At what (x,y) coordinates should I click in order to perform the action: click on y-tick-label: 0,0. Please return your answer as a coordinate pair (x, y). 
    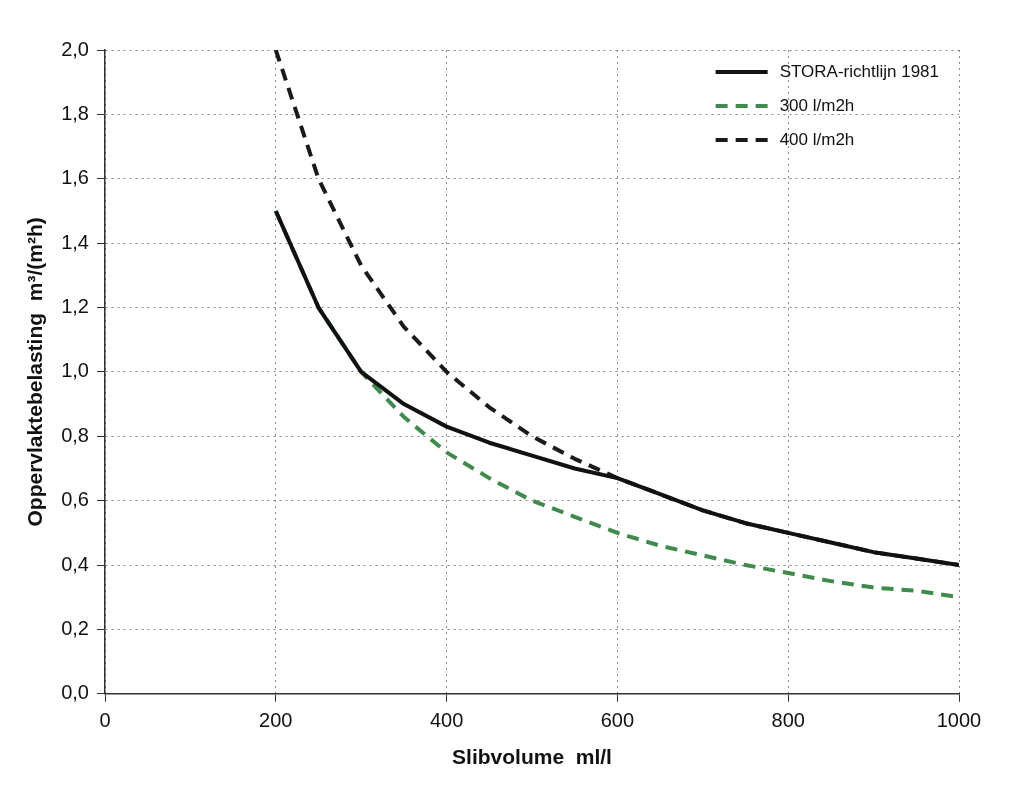
    Looking at the image, I should click on (75, 692).